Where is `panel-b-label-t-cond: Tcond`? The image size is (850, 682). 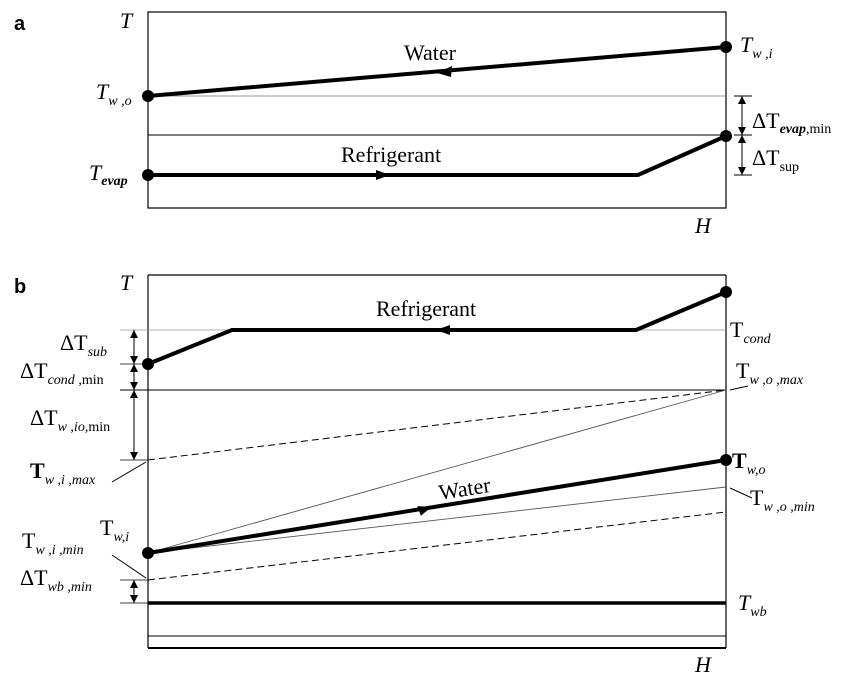
panel-b-label-t-cond: Tcond is located at coordinates (751, 332).